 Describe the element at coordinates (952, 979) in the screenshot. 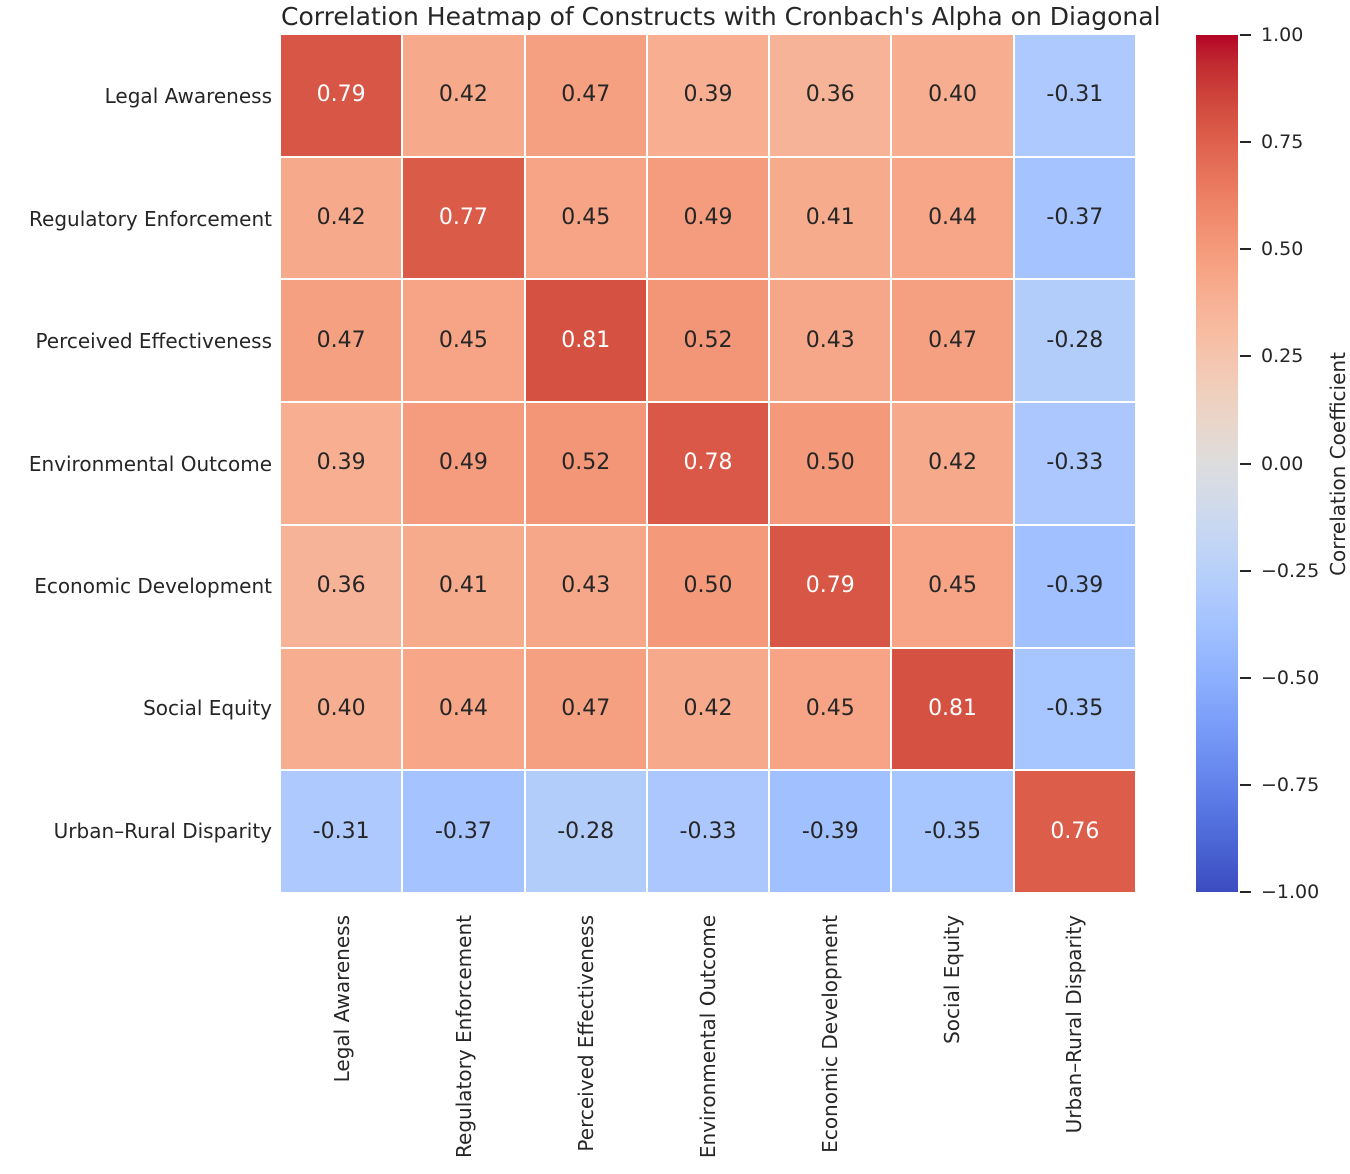

I see `x-tick-label-text: Social Equity` at that location.